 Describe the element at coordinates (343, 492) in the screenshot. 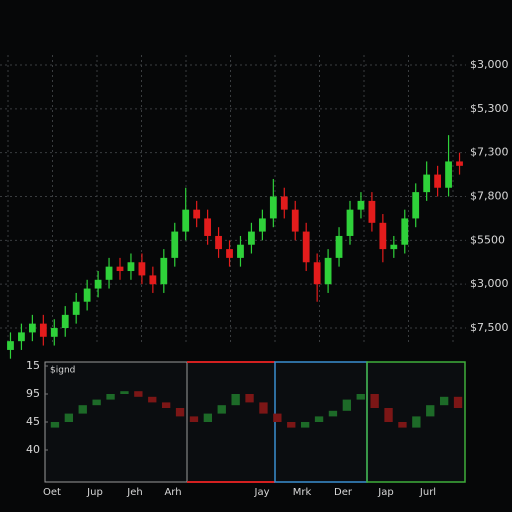

I see `x-tick-label: Der` at that location.